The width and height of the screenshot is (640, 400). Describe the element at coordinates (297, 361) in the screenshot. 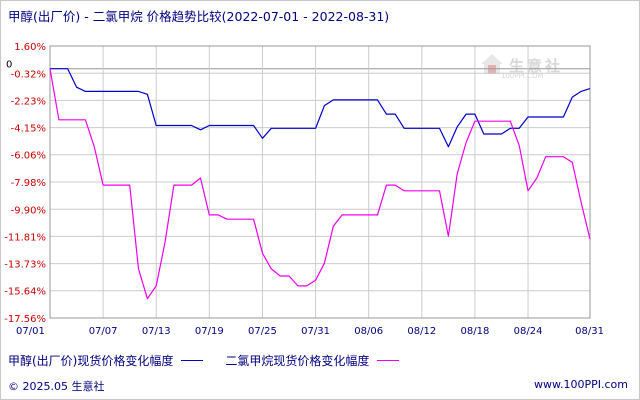

I see `legend-label-series2: 二氯甲烷现货价格变化幅度` at that location.